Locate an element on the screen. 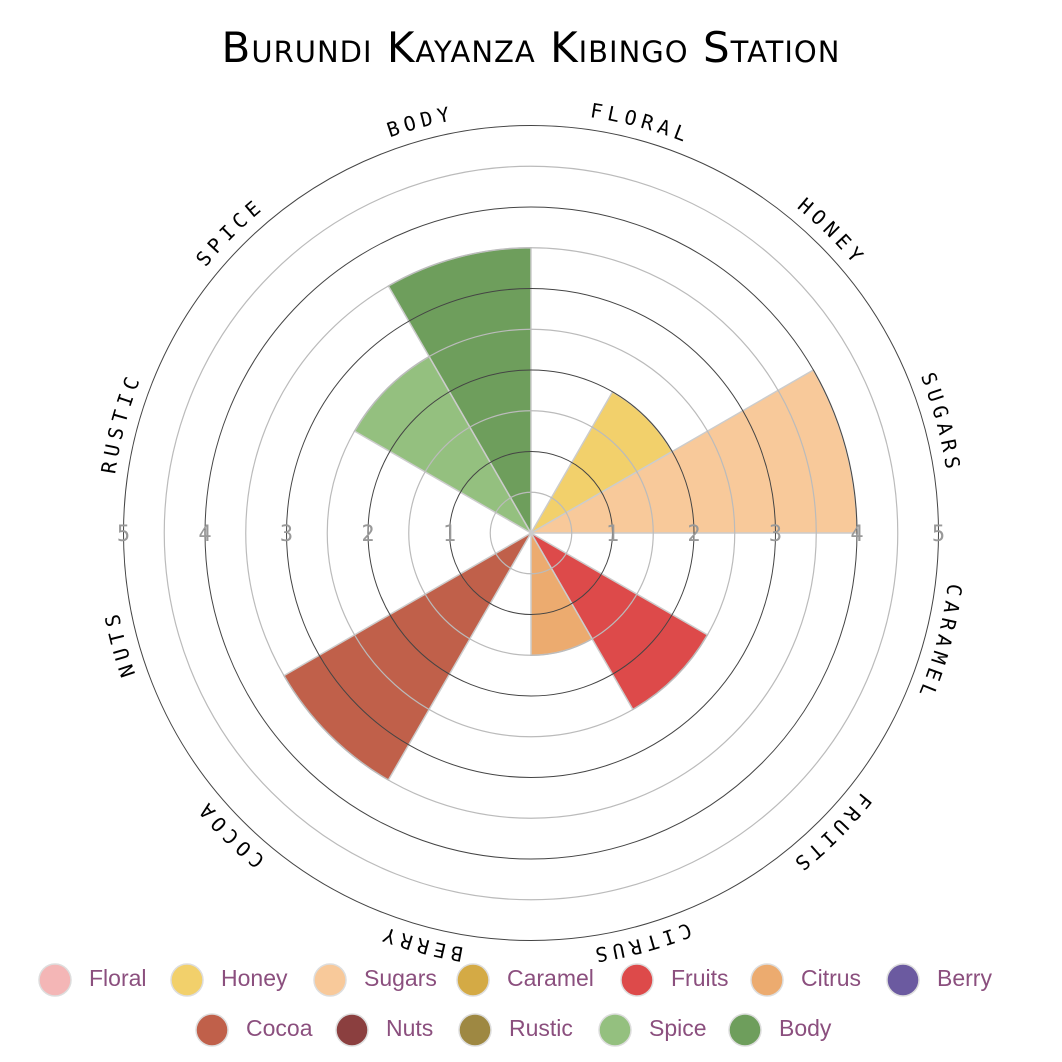  legend-label: Berry is located at coordinates (964, 978).